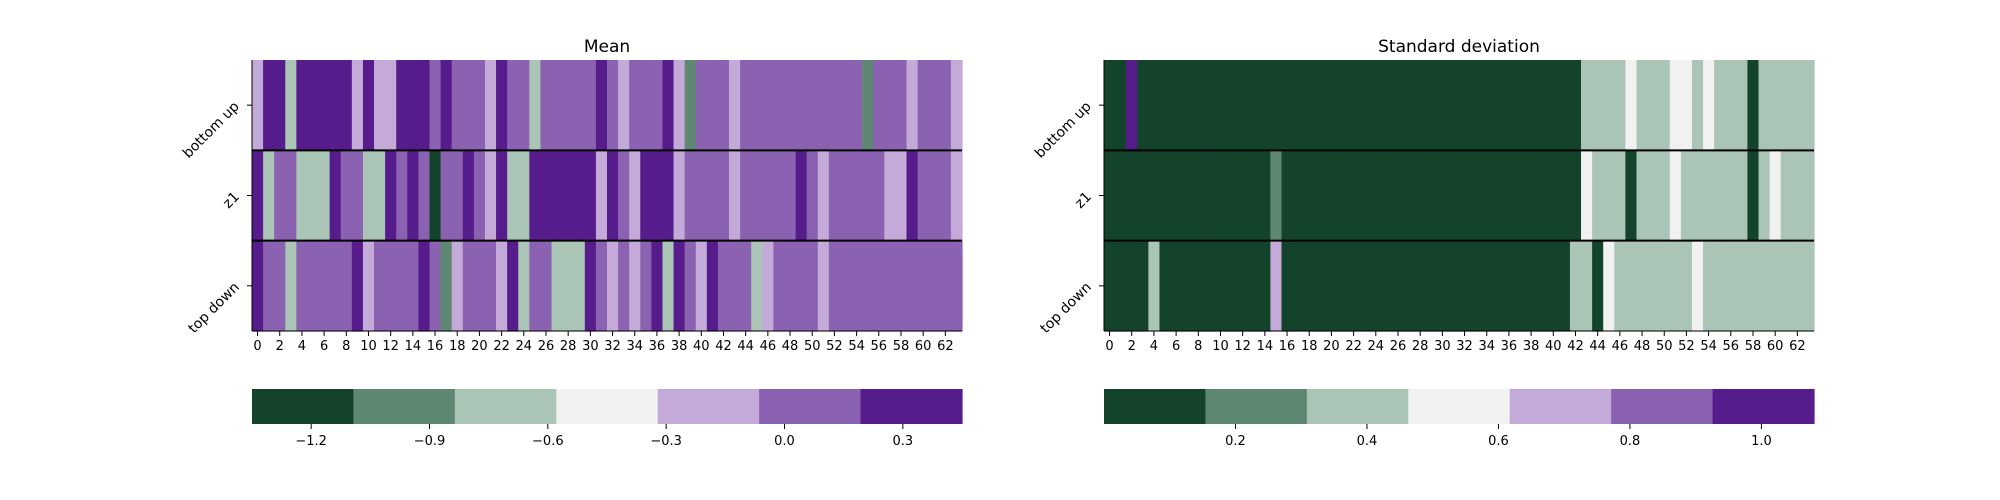 This screenshot has width=2000, height=500. Describe the element at coordinates (1708, 346) in the screenshot. I see `x-tick-label: 54` at that location.